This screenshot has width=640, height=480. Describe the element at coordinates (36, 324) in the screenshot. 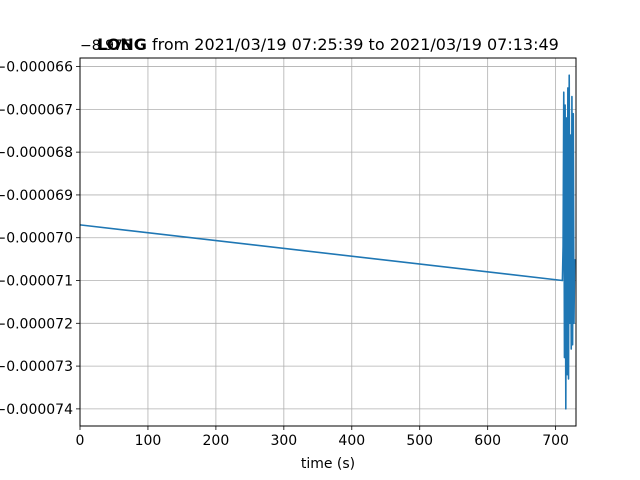

I see `y-tick-label: −0.000072` at that location.